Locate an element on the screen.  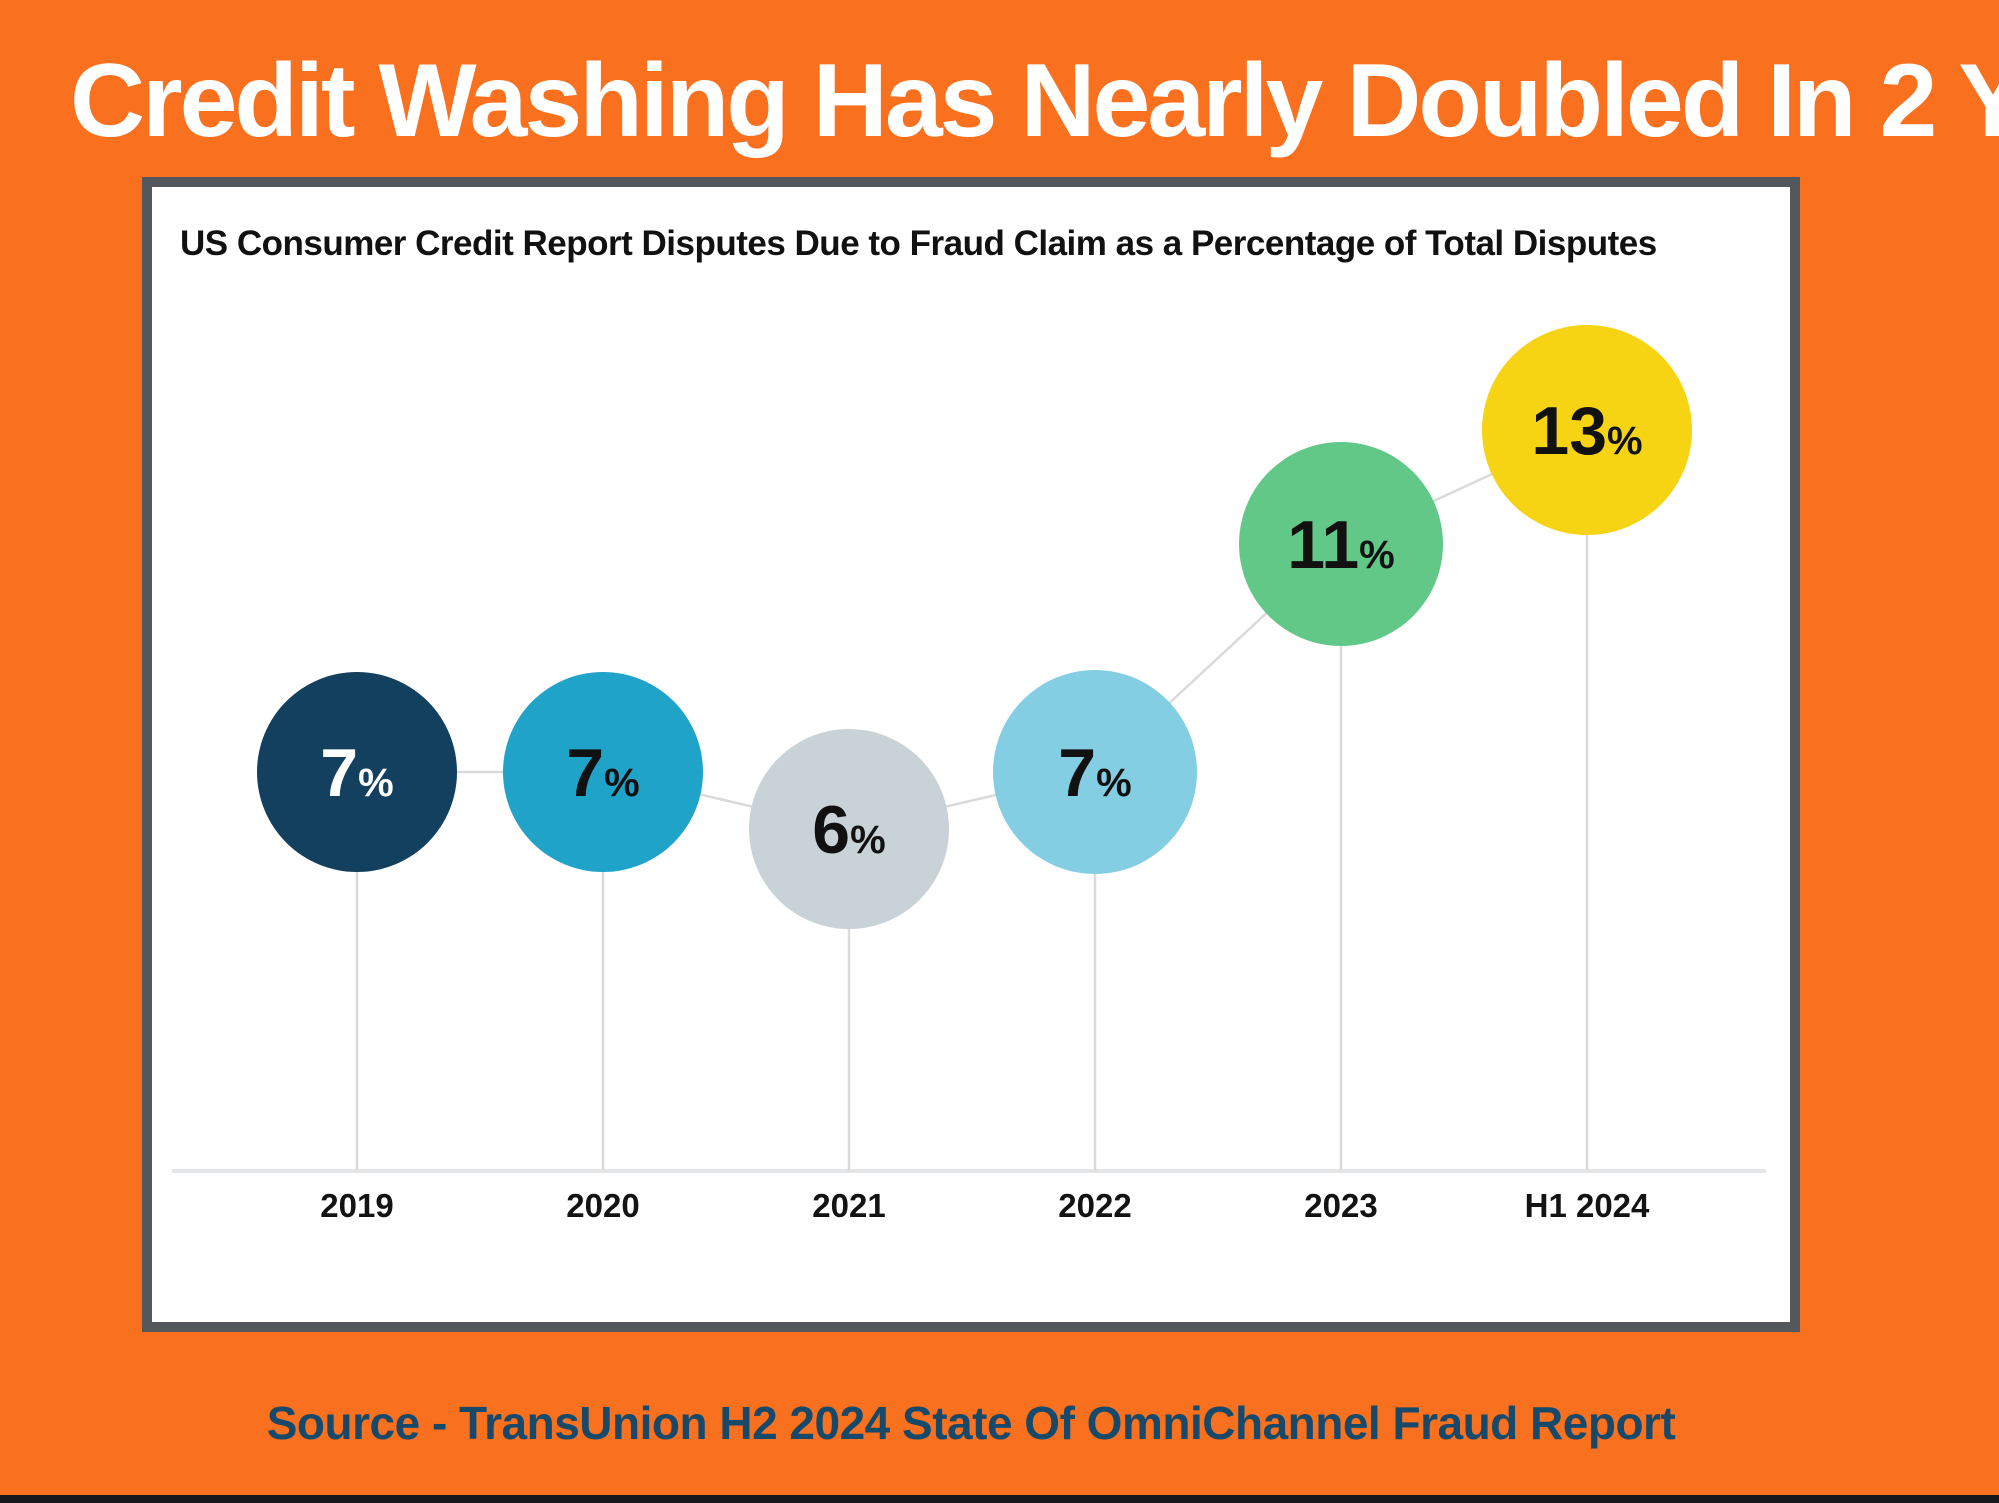
value-number: 6 is located at coordinates (831, 830).